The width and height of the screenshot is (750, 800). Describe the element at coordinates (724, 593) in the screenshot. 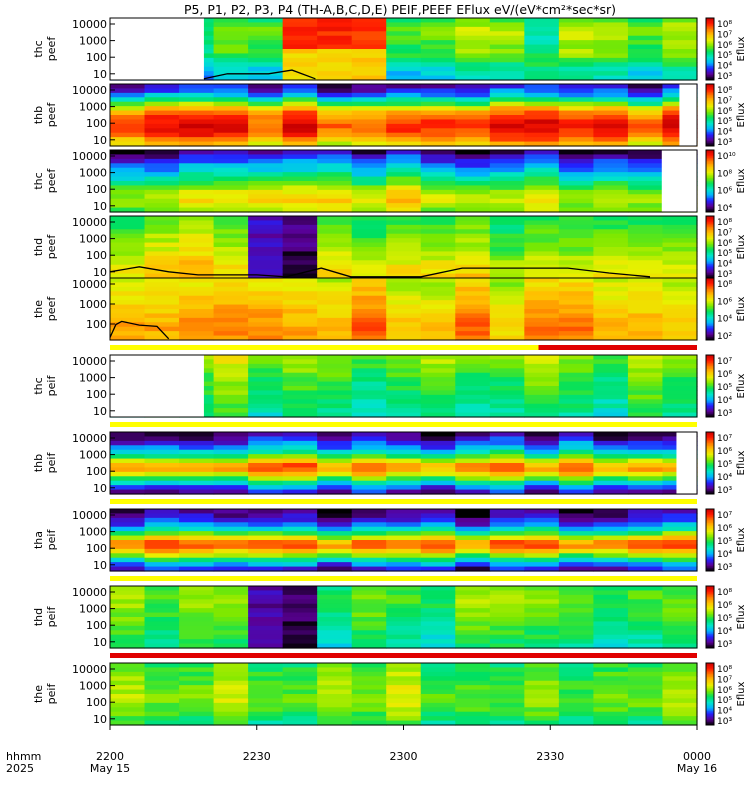

I see `colorbar-tick-label: 10⁸` at that location.